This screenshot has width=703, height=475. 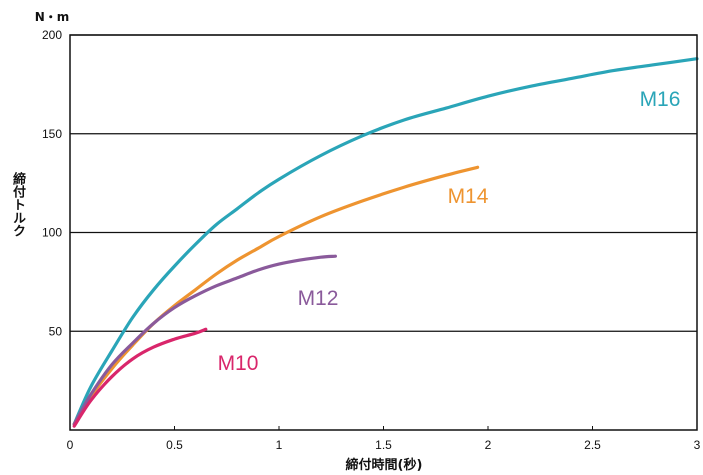 What do you see at coordinates (52, 233) in the screenshot?
I see `y-tick-label: 100` at bounding box center [52, 233].